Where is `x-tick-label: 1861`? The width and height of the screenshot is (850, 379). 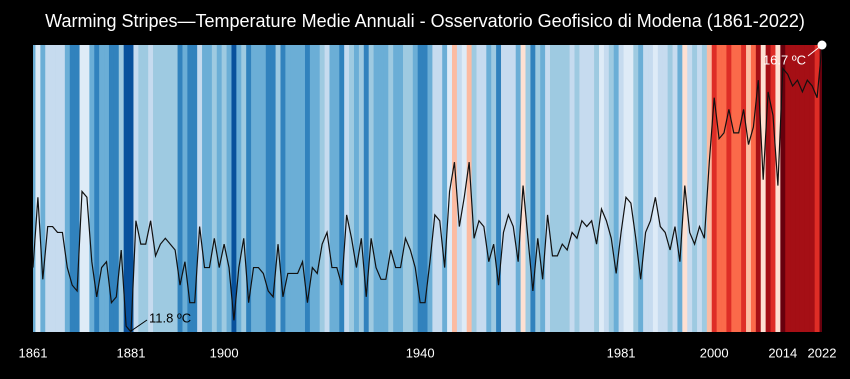
x-tick-label: 1861 is located at coordinates (33, 352).